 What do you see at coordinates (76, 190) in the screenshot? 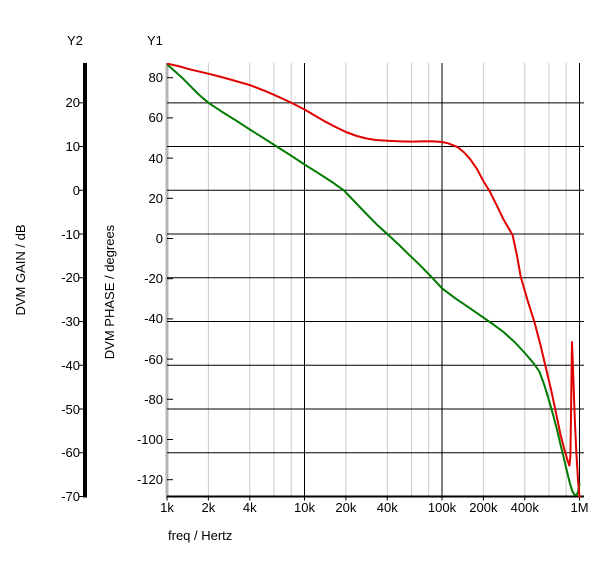
I see `y2-tick-label: 0` at bounding box center [76, 190].